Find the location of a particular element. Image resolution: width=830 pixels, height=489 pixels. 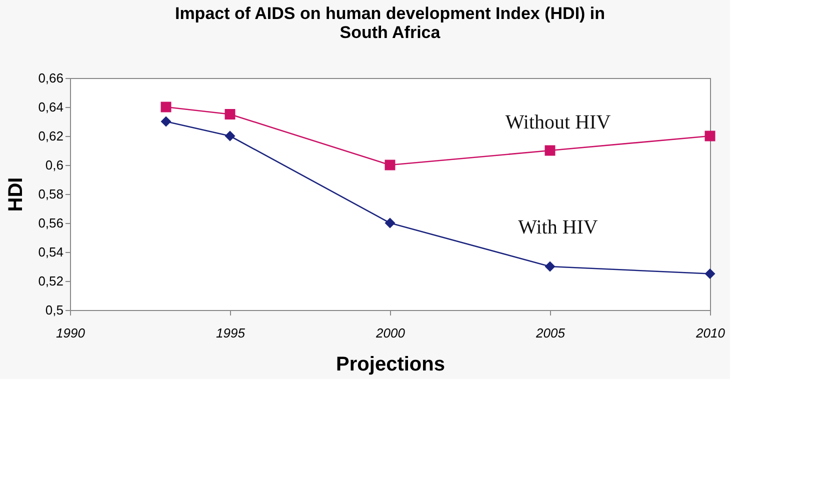

y-tick-label: 0,52 is located at coordinates (51, 281).